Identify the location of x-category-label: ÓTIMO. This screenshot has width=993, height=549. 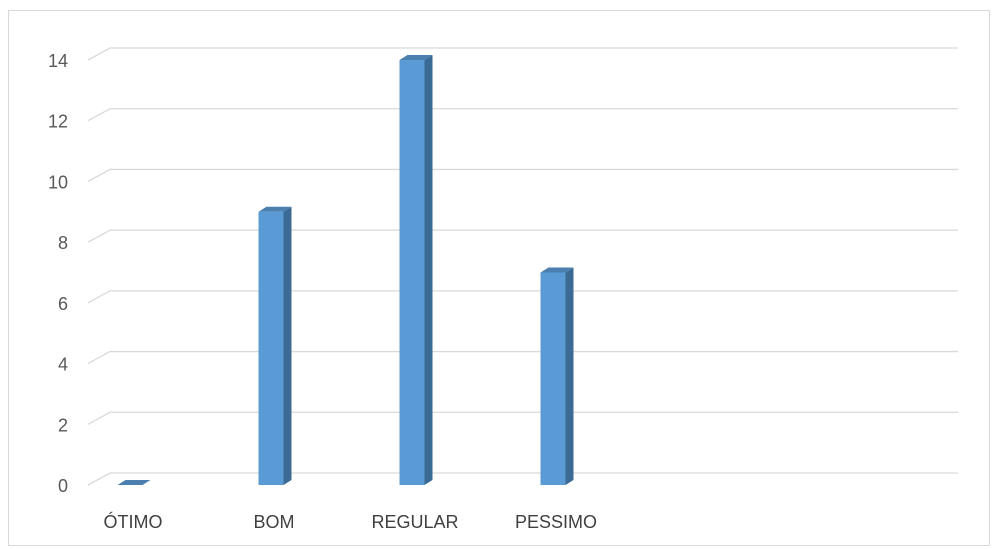
(133, 521).